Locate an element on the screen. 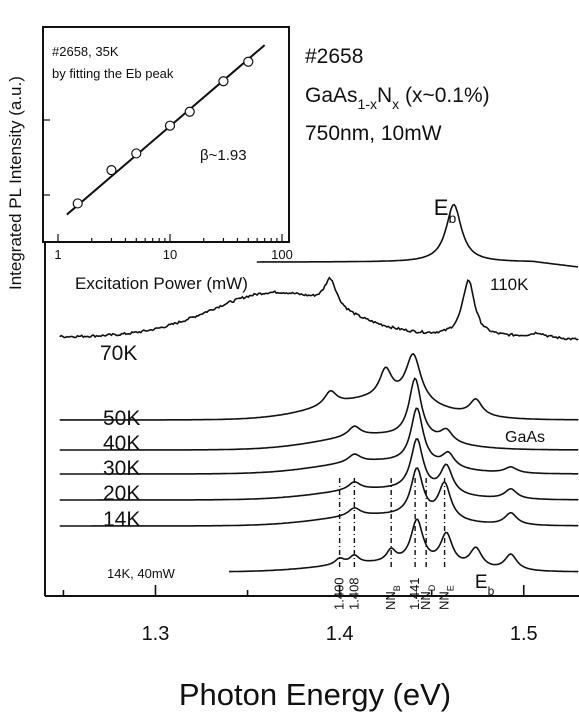 This screenshot has width=579, height=717. temperature-label: 40K is located at coordinates (121, 443).